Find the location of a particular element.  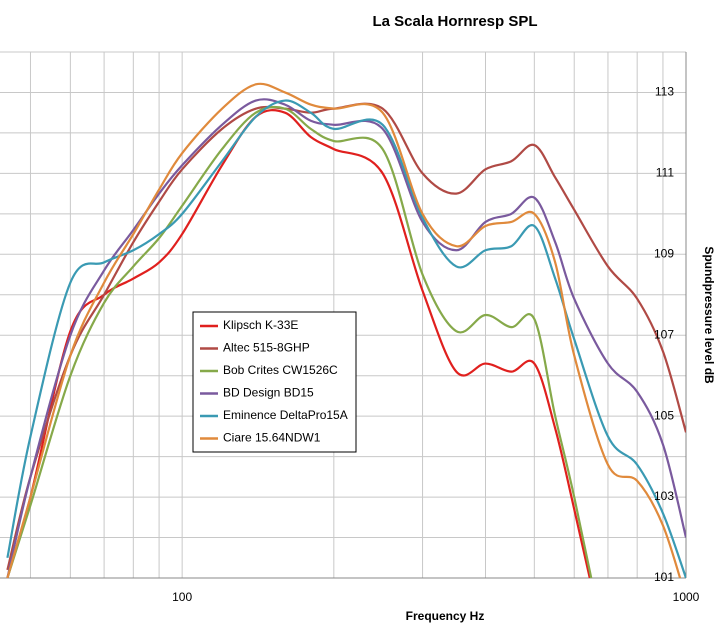

y-tick-label: 107 is located at coordinates (664, 334).